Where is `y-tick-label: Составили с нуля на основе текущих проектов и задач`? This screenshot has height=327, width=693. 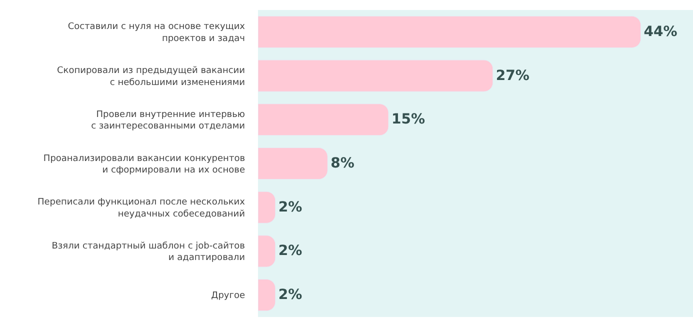 y-tick-label: Составили с нуля на основе текущих проектов и задач is located at coordinates (157, 33).